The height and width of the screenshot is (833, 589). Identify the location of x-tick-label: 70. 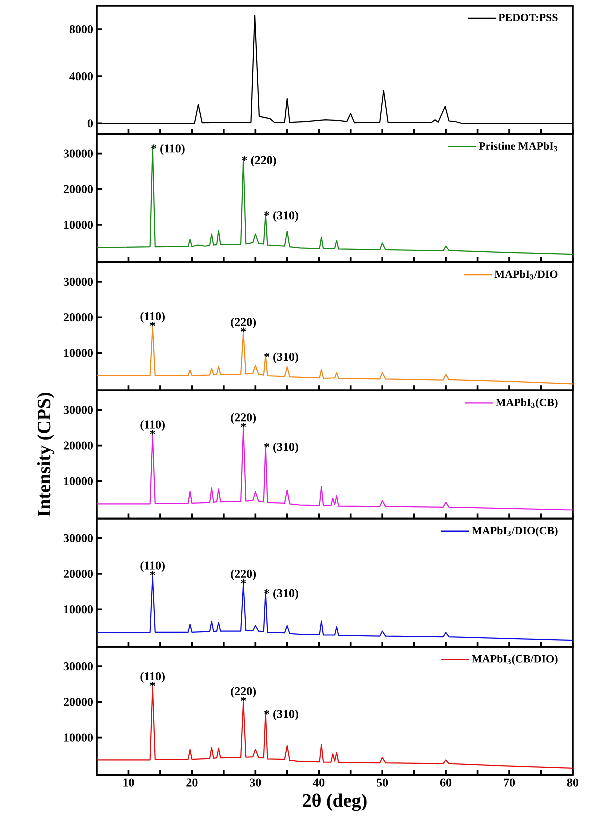
(510, 782).